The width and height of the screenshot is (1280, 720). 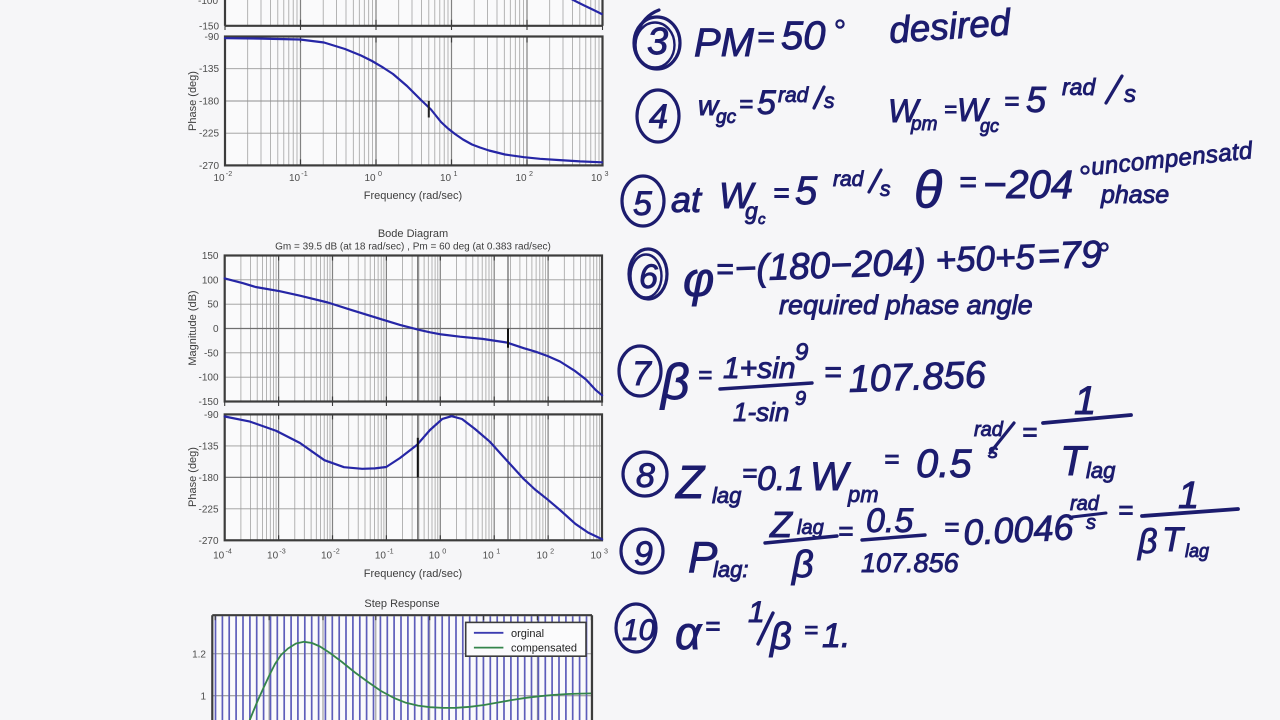 What do you see at coordinates (645, 476) in the screenshot?
I see `svg-text: 8` at bounding box center [645, 476].